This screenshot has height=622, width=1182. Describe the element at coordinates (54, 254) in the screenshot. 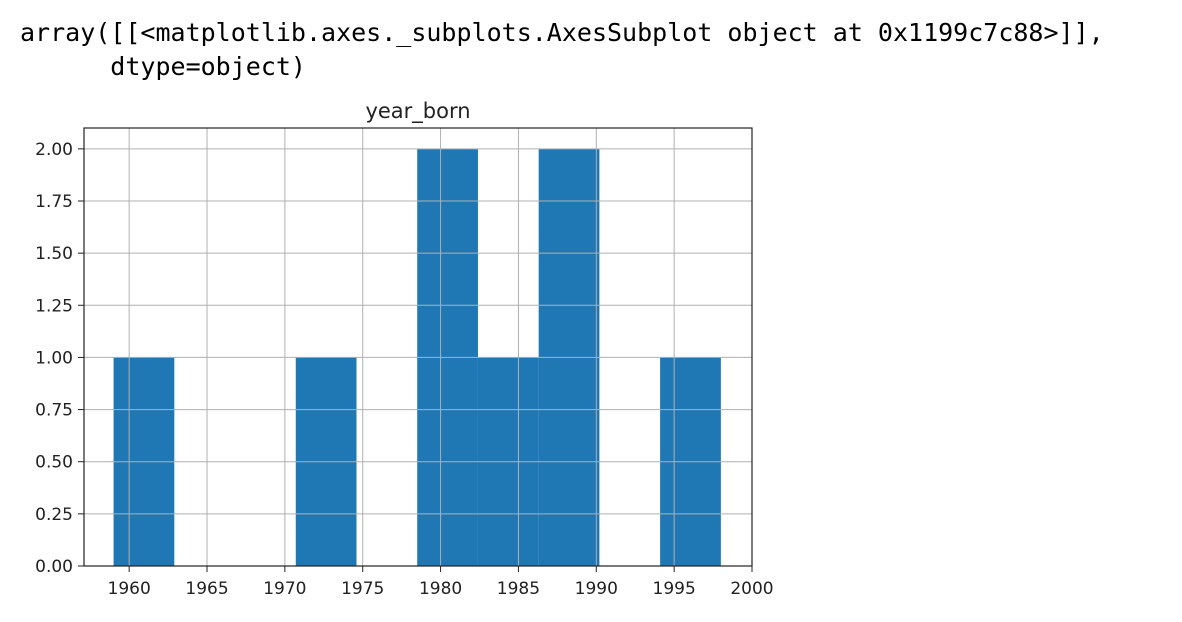

I see `y-tick-label: 1.50` at that location.